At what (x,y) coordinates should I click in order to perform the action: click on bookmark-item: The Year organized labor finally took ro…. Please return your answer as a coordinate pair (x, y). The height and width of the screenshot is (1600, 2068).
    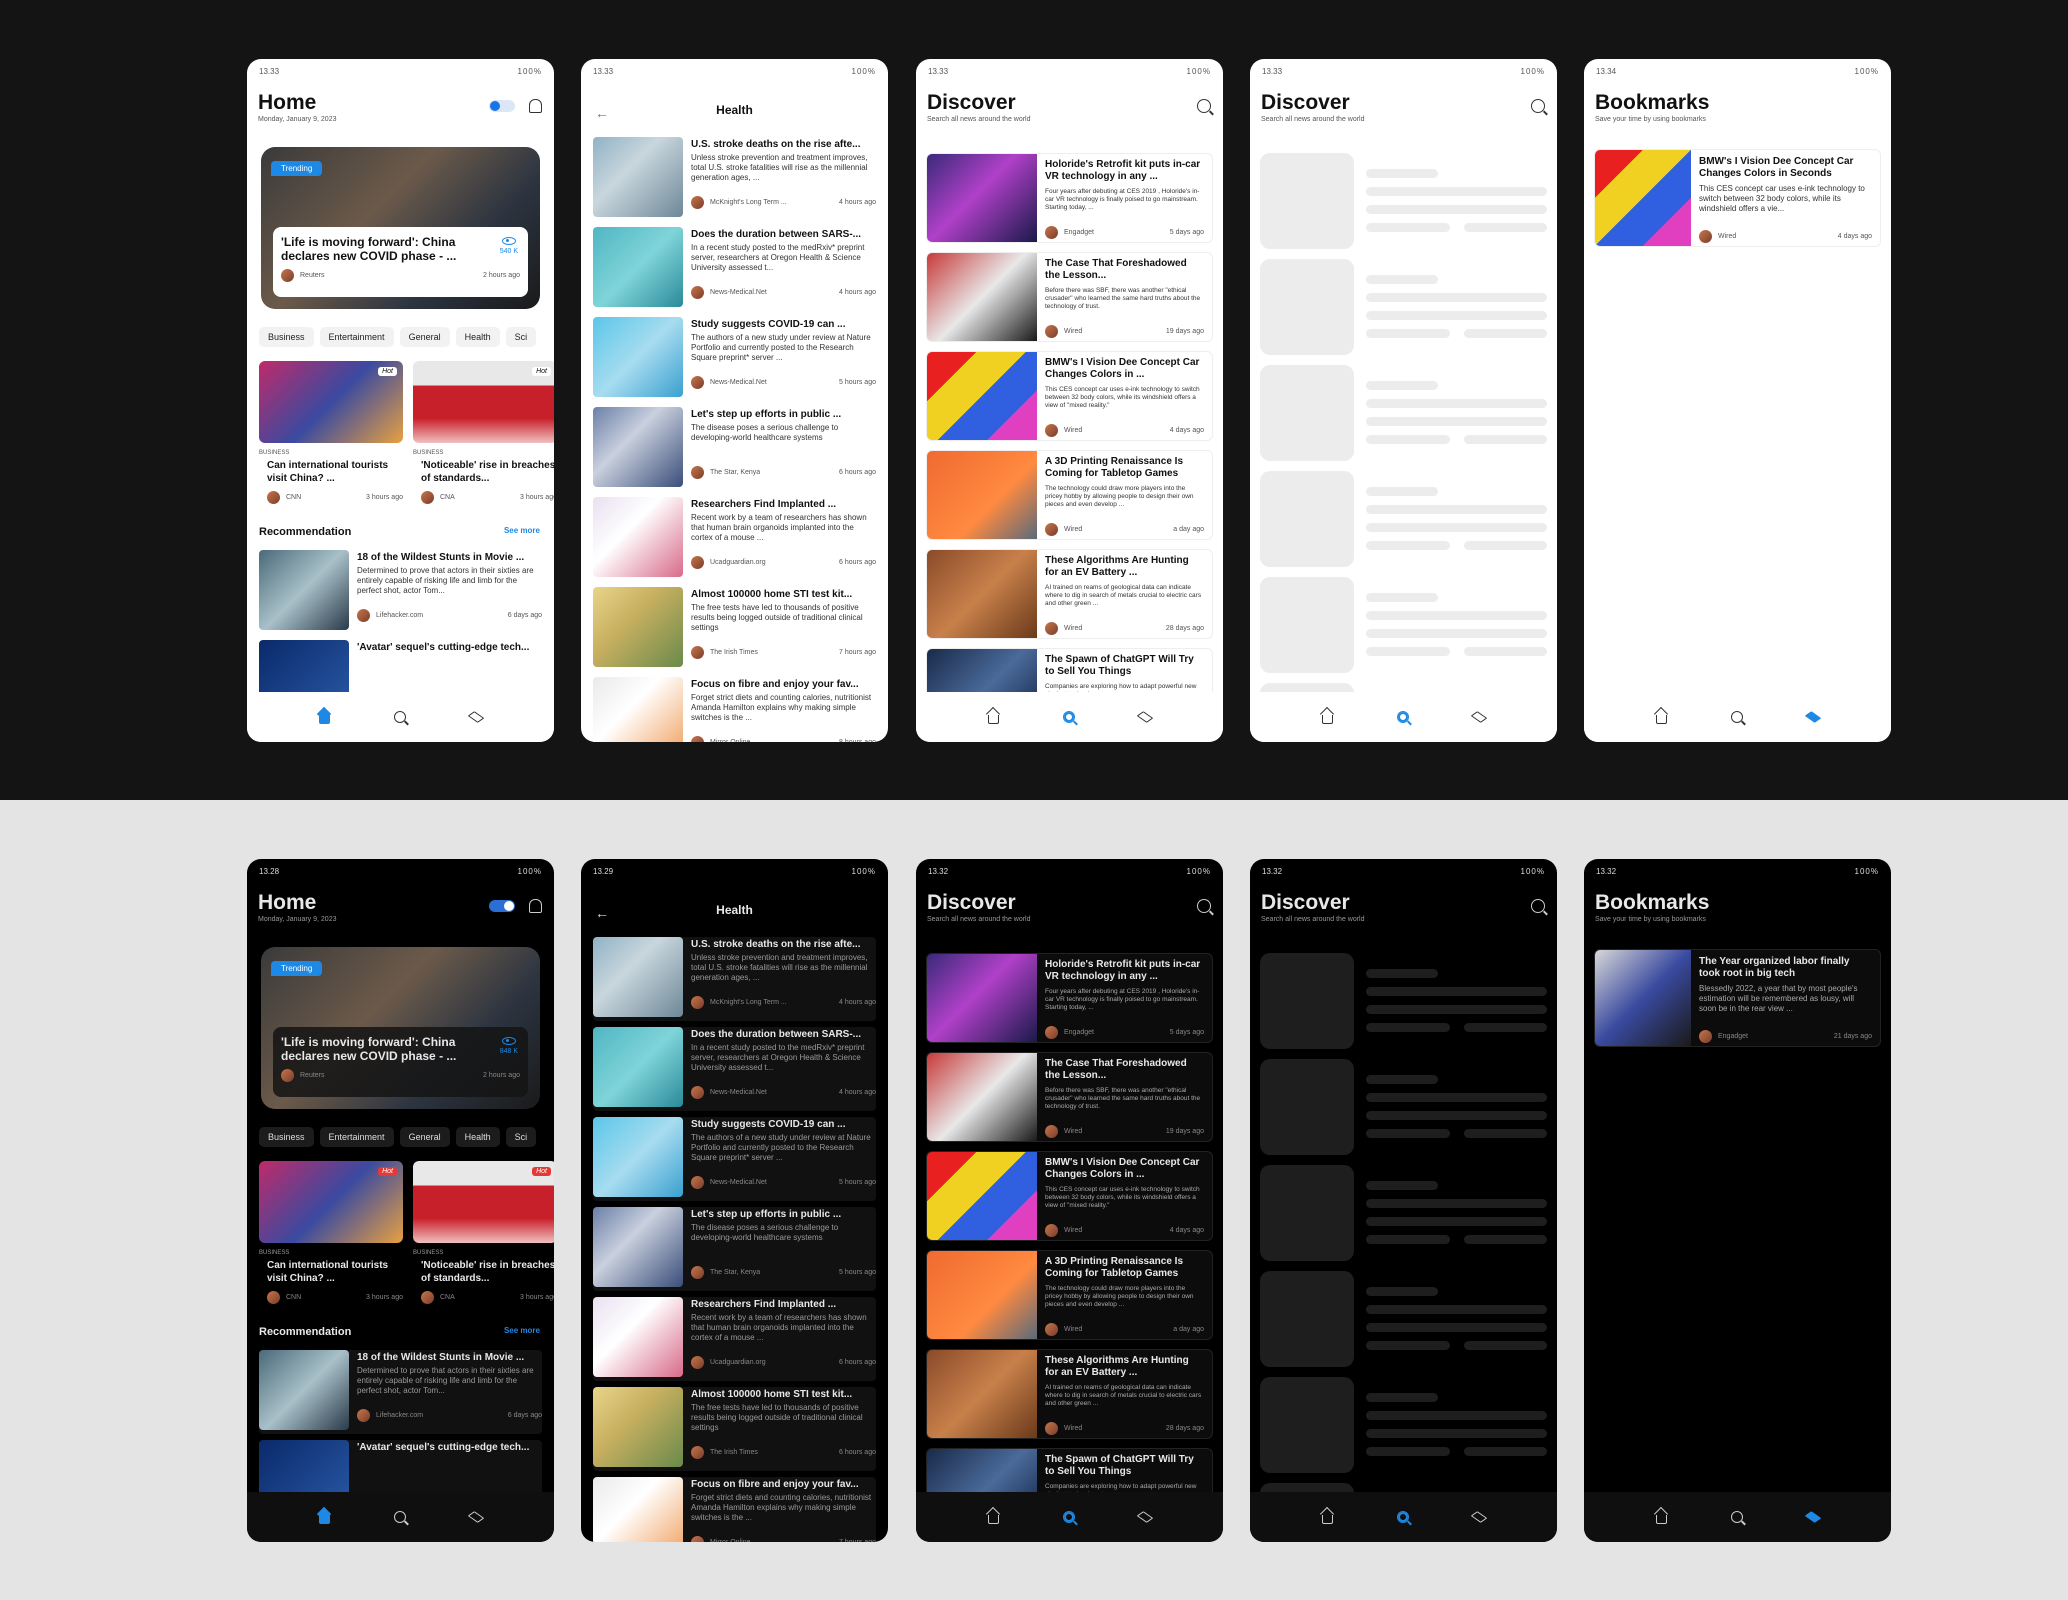
    Looking at the image, I should click on (1737, 998).